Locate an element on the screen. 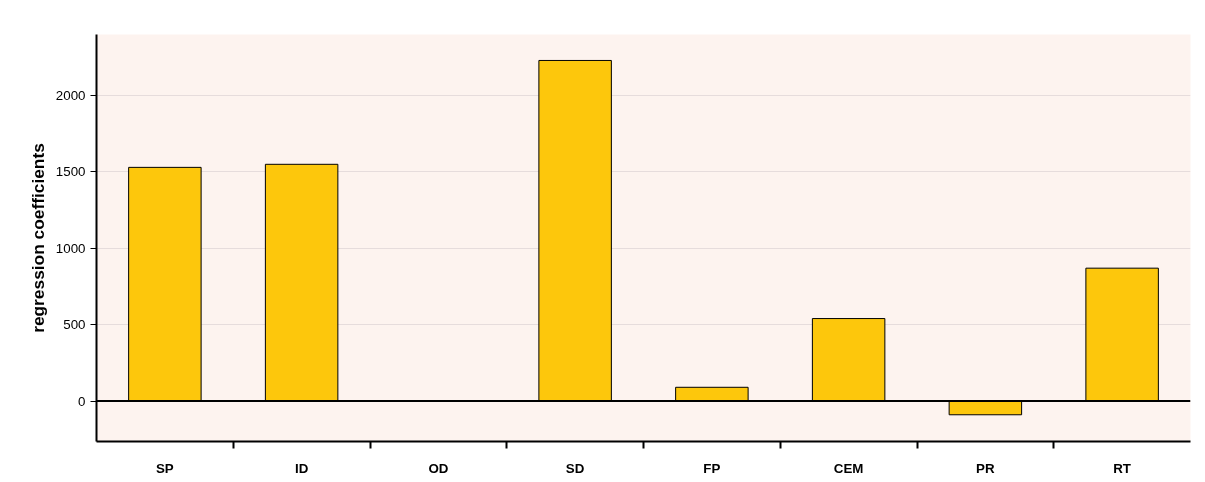 The height and width of the screenshot is (482, 1205). x-tick-label: CEM is located at coordinates (848, 468).